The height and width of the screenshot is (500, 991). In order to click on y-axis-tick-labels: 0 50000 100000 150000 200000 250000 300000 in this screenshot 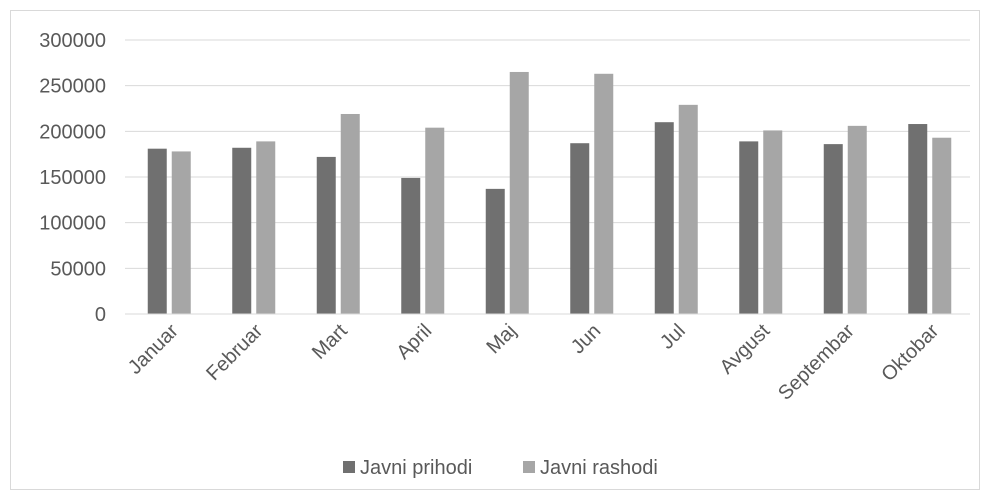, I will do `click(72, 178)`.